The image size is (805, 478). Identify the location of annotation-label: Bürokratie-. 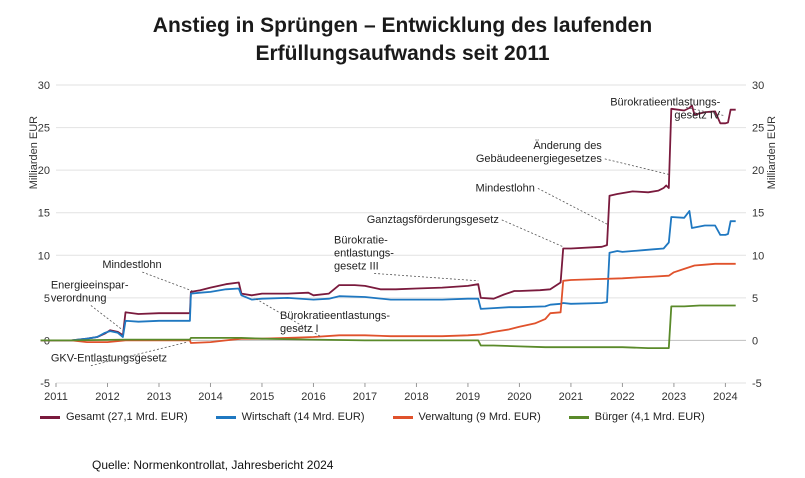
(361, 240).